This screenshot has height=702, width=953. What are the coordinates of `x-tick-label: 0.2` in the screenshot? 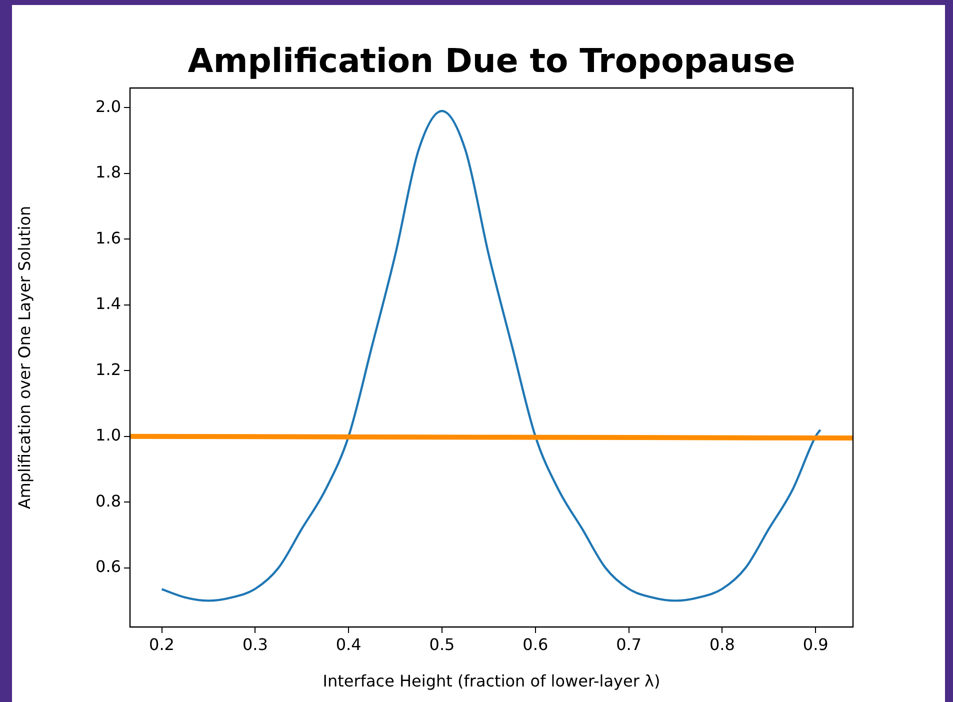 It's located at (161, 644).